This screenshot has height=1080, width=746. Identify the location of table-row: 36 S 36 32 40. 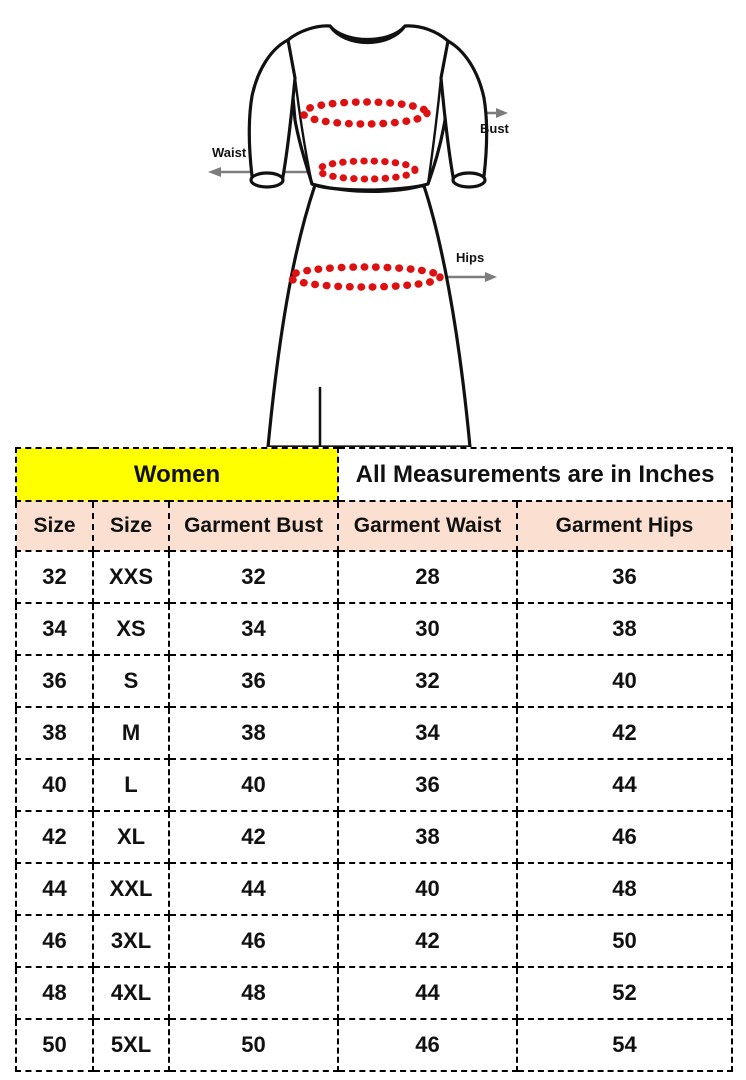
(374, 681).